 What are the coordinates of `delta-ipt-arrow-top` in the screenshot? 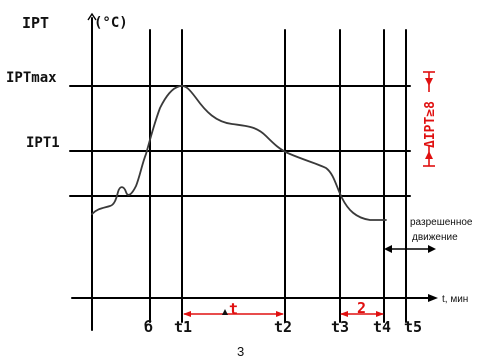 It's located at (429, 82).